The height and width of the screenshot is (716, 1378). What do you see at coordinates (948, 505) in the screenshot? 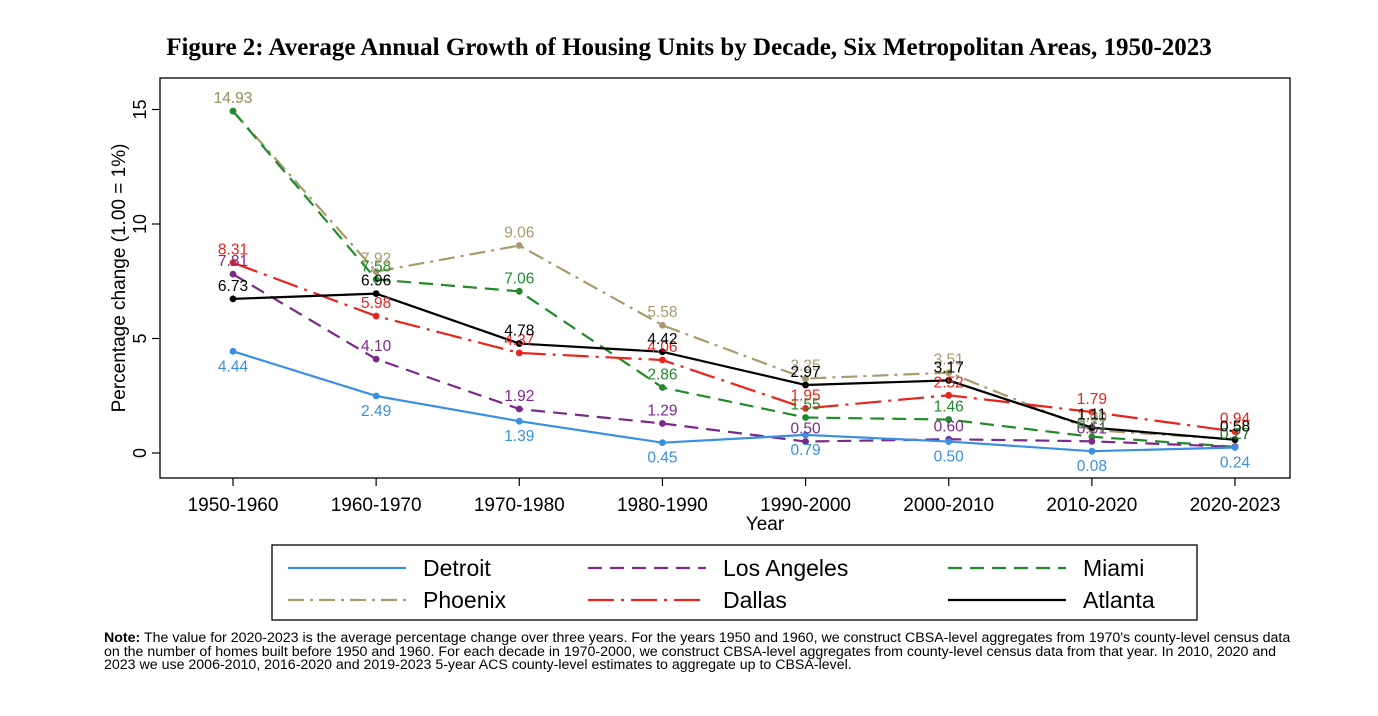
I see `x-tick-label-2000-2010: 2000-2010` at bounding box center [948, 505].